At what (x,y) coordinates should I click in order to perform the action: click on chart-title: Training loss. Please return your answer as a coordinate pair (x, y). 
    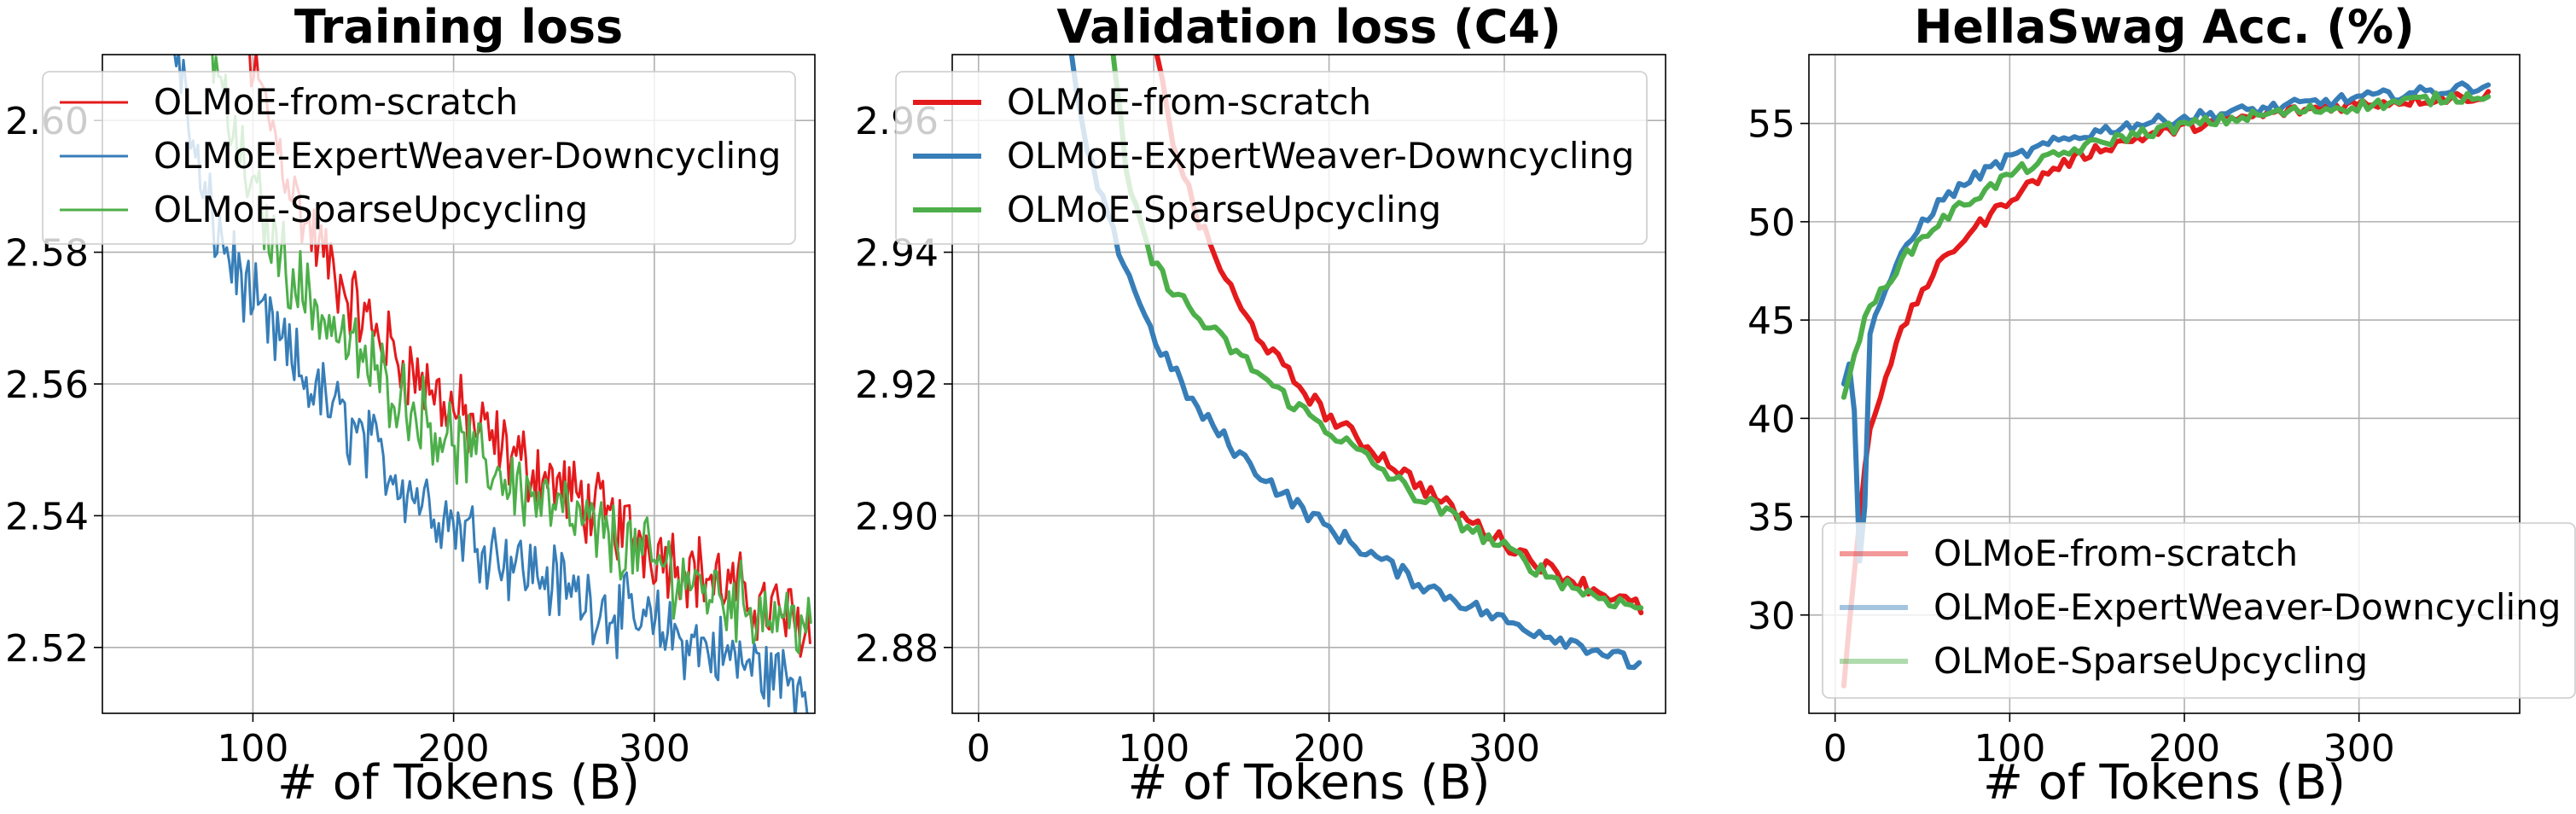
    Looking at the image, I should click on (459, 27).